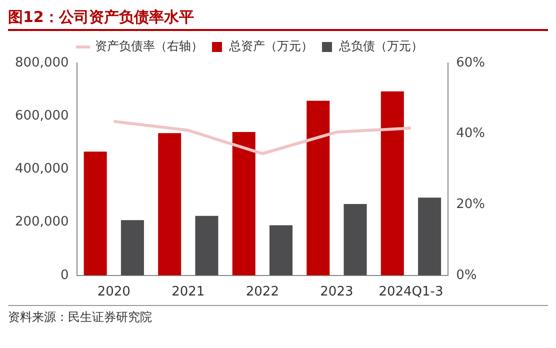 The image size is (556, 348). I want to click on y2-tick-label: 40%, so click(471, 134).